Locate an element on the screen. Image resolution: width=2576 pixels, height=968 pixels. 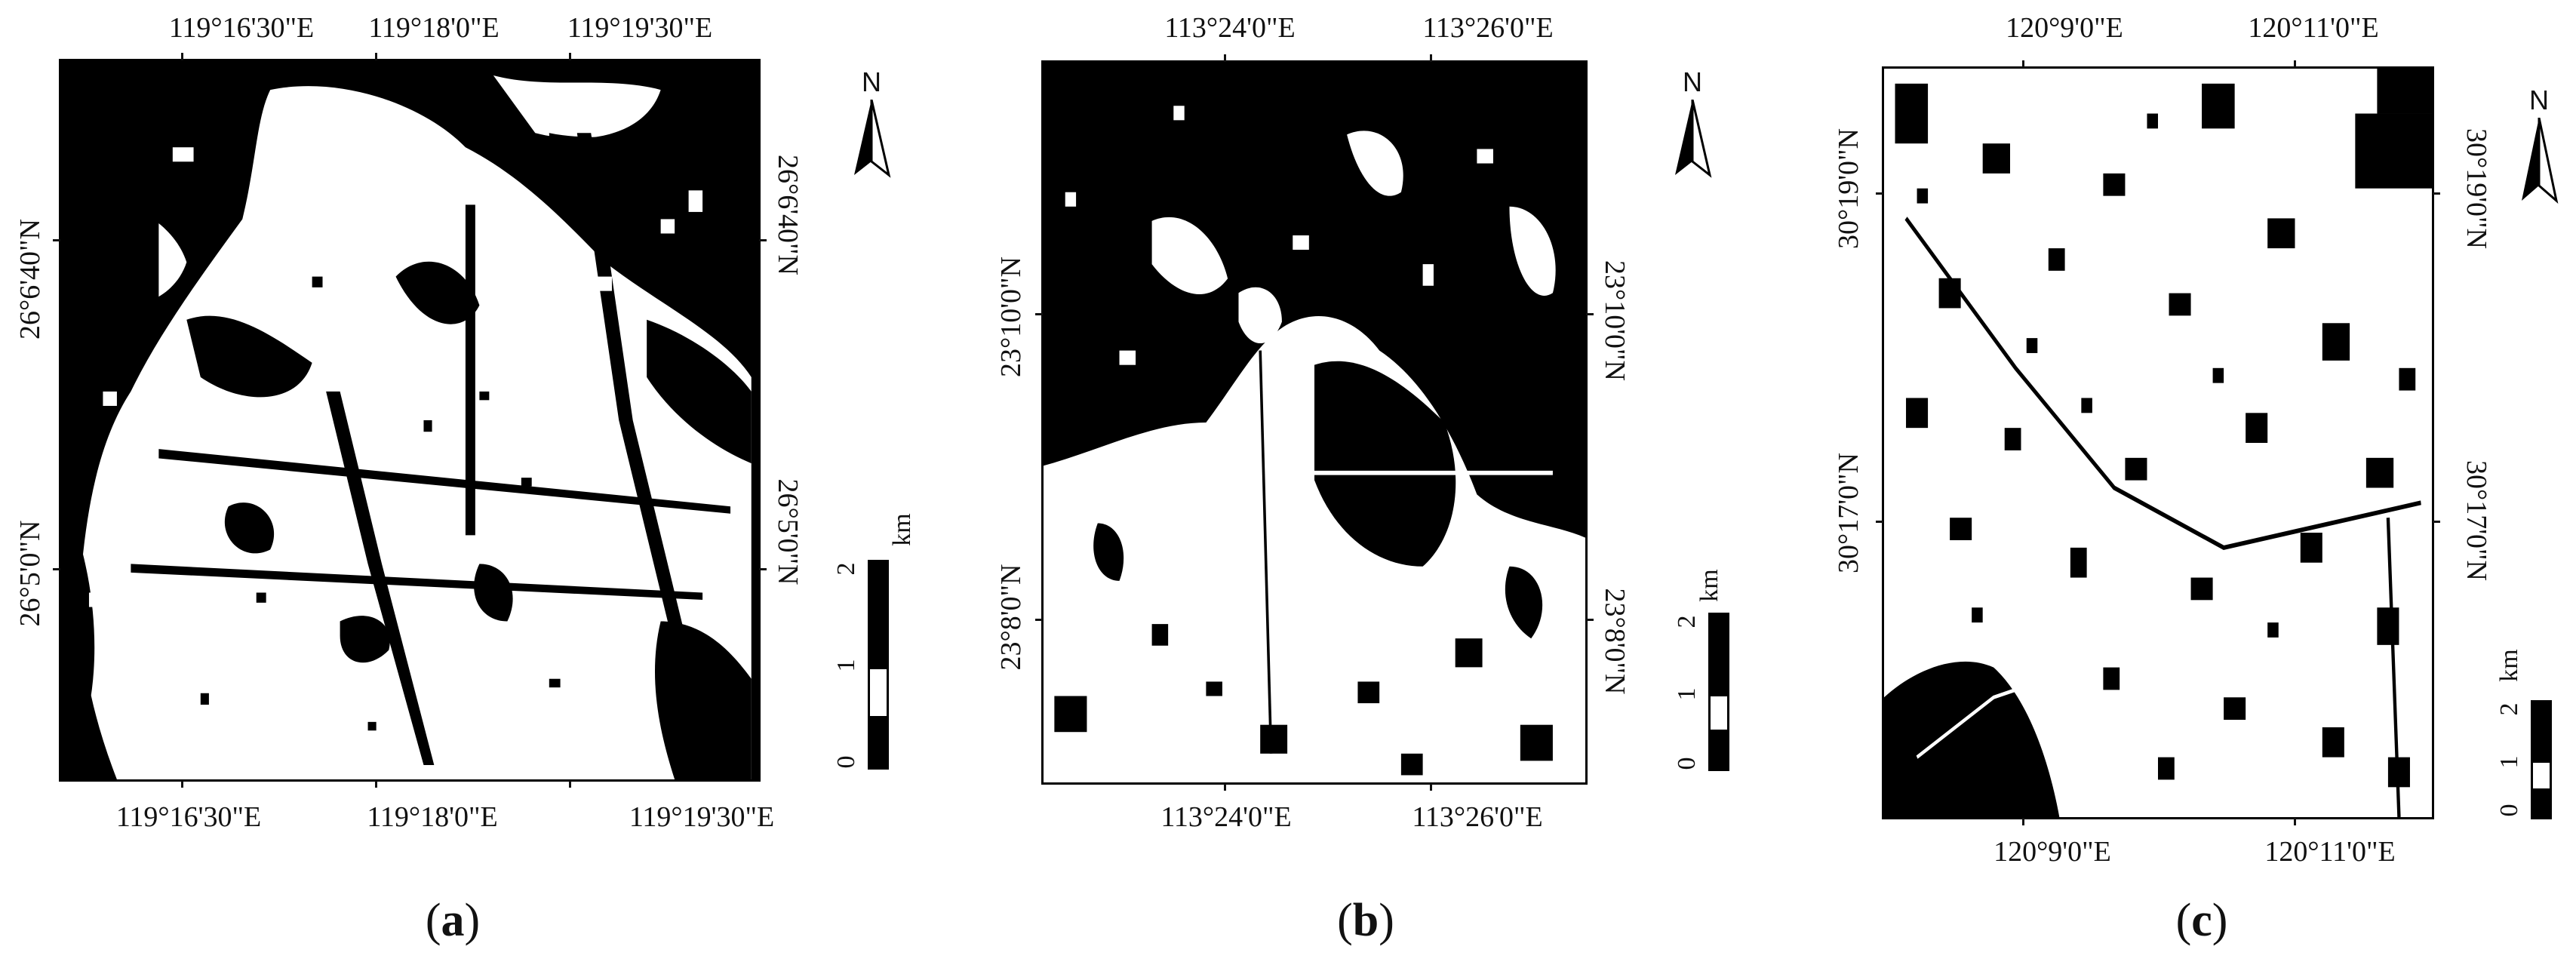
bottom-longitude-label: 119°16'30"E is located at coordinates (188, 817).